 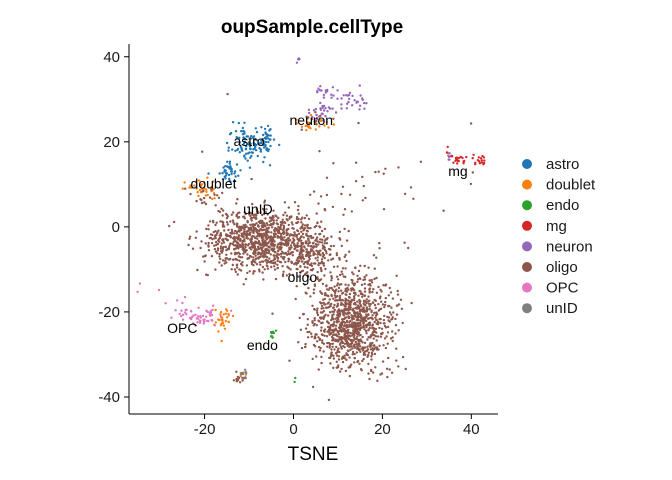 I want to click on cluster-label-astro: astro, so click(x=248, y=141).